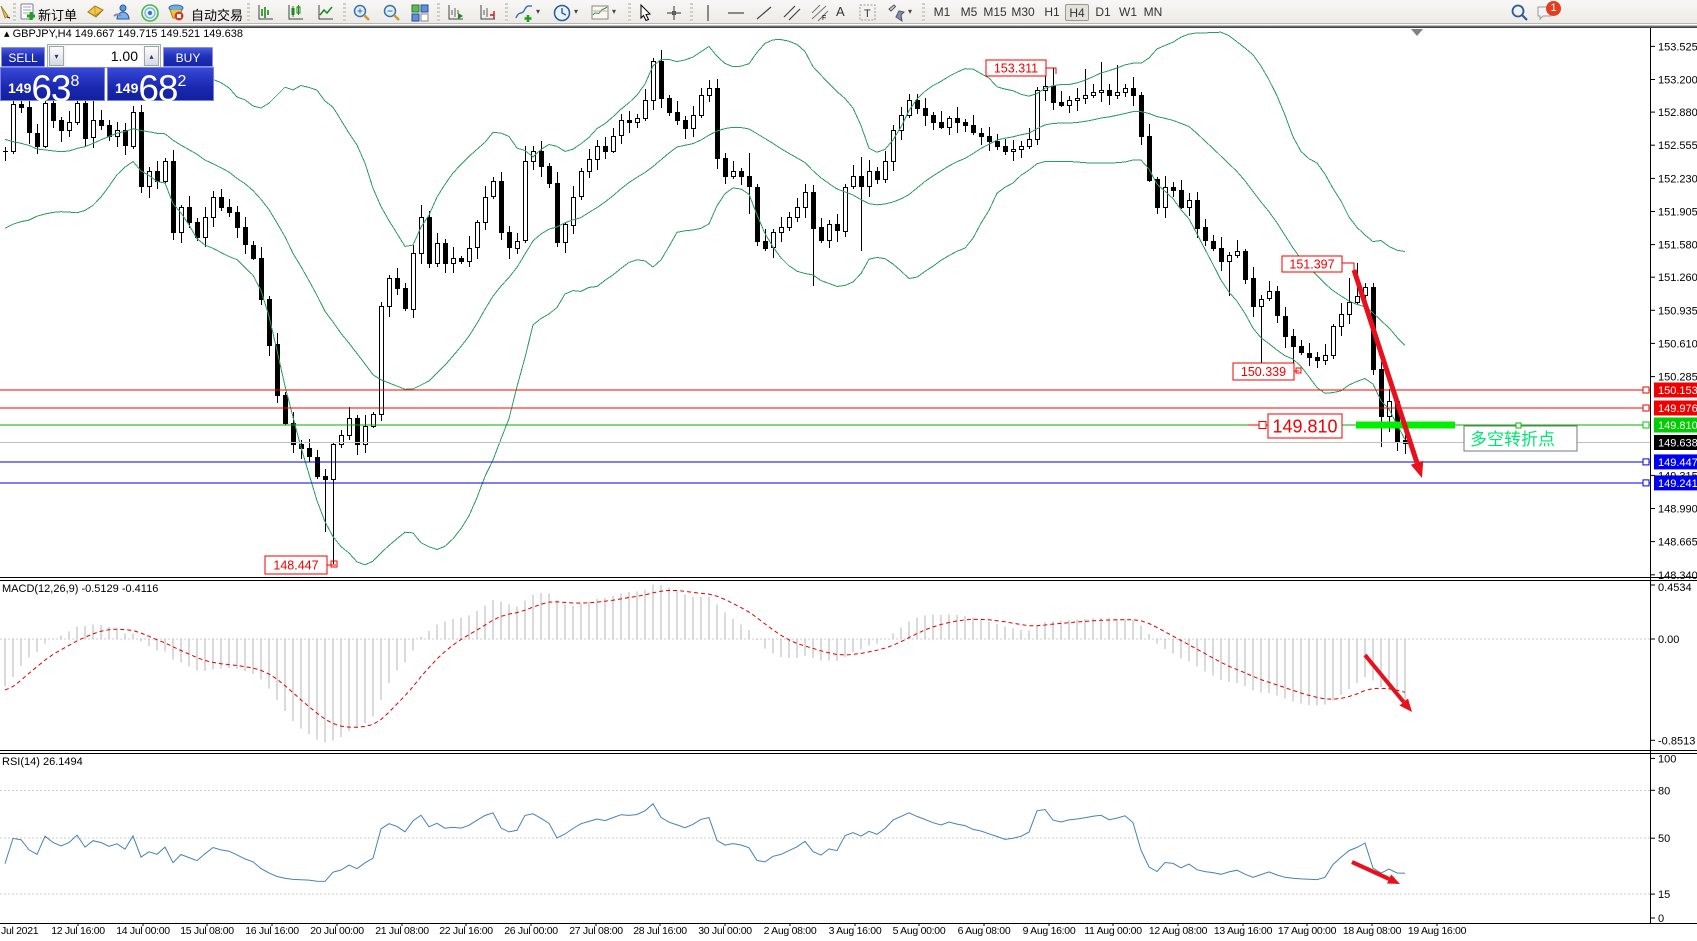 The width and height of the screenshot is (1697, 941). Describe the element at coordinates (1512, 439) in the screenshot. I see `svg-text: 多空转折点` at that location.